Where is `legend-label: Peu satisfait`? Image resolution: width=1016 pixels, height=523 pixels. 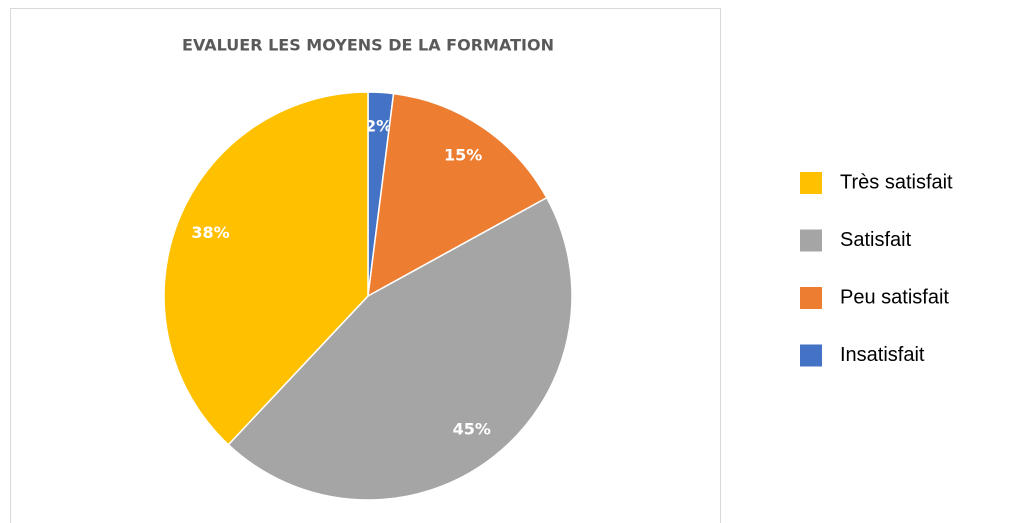
legend-label: Peu satisfait is located at coordinates (894, 297).